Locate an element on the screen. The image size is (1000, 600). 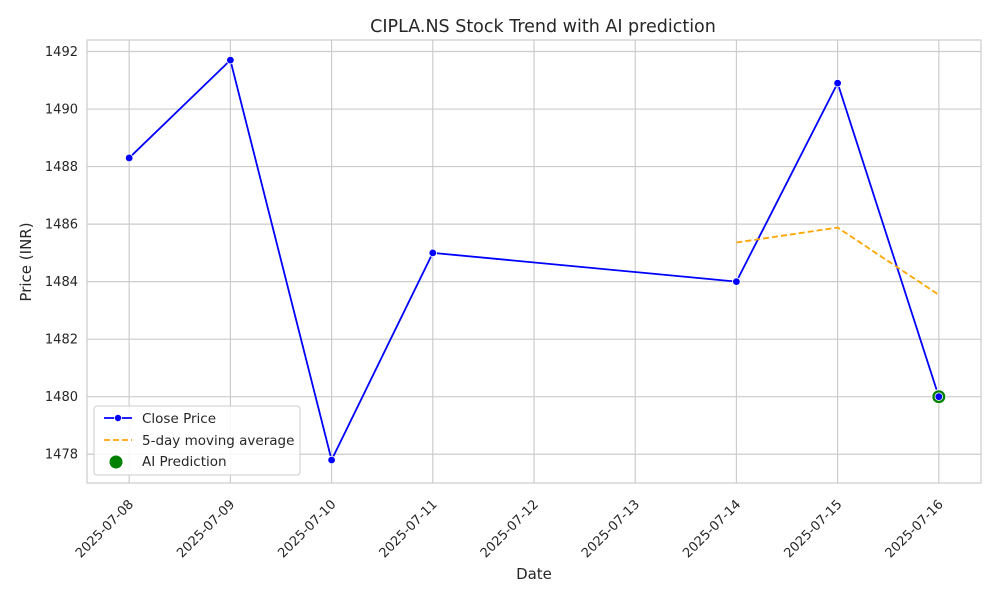
y-tick-label: 1478 is located at coordinates (61, 455).